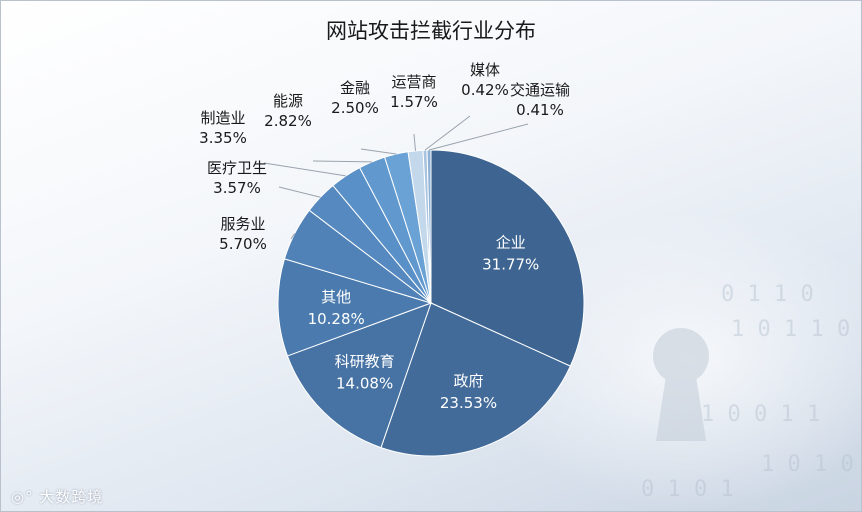 The height and width of the screenshot is (512, 862). Describe the element at coordinates (510, 265) in the screenshot. I see `slice-label-value: 31.77%` at that location.